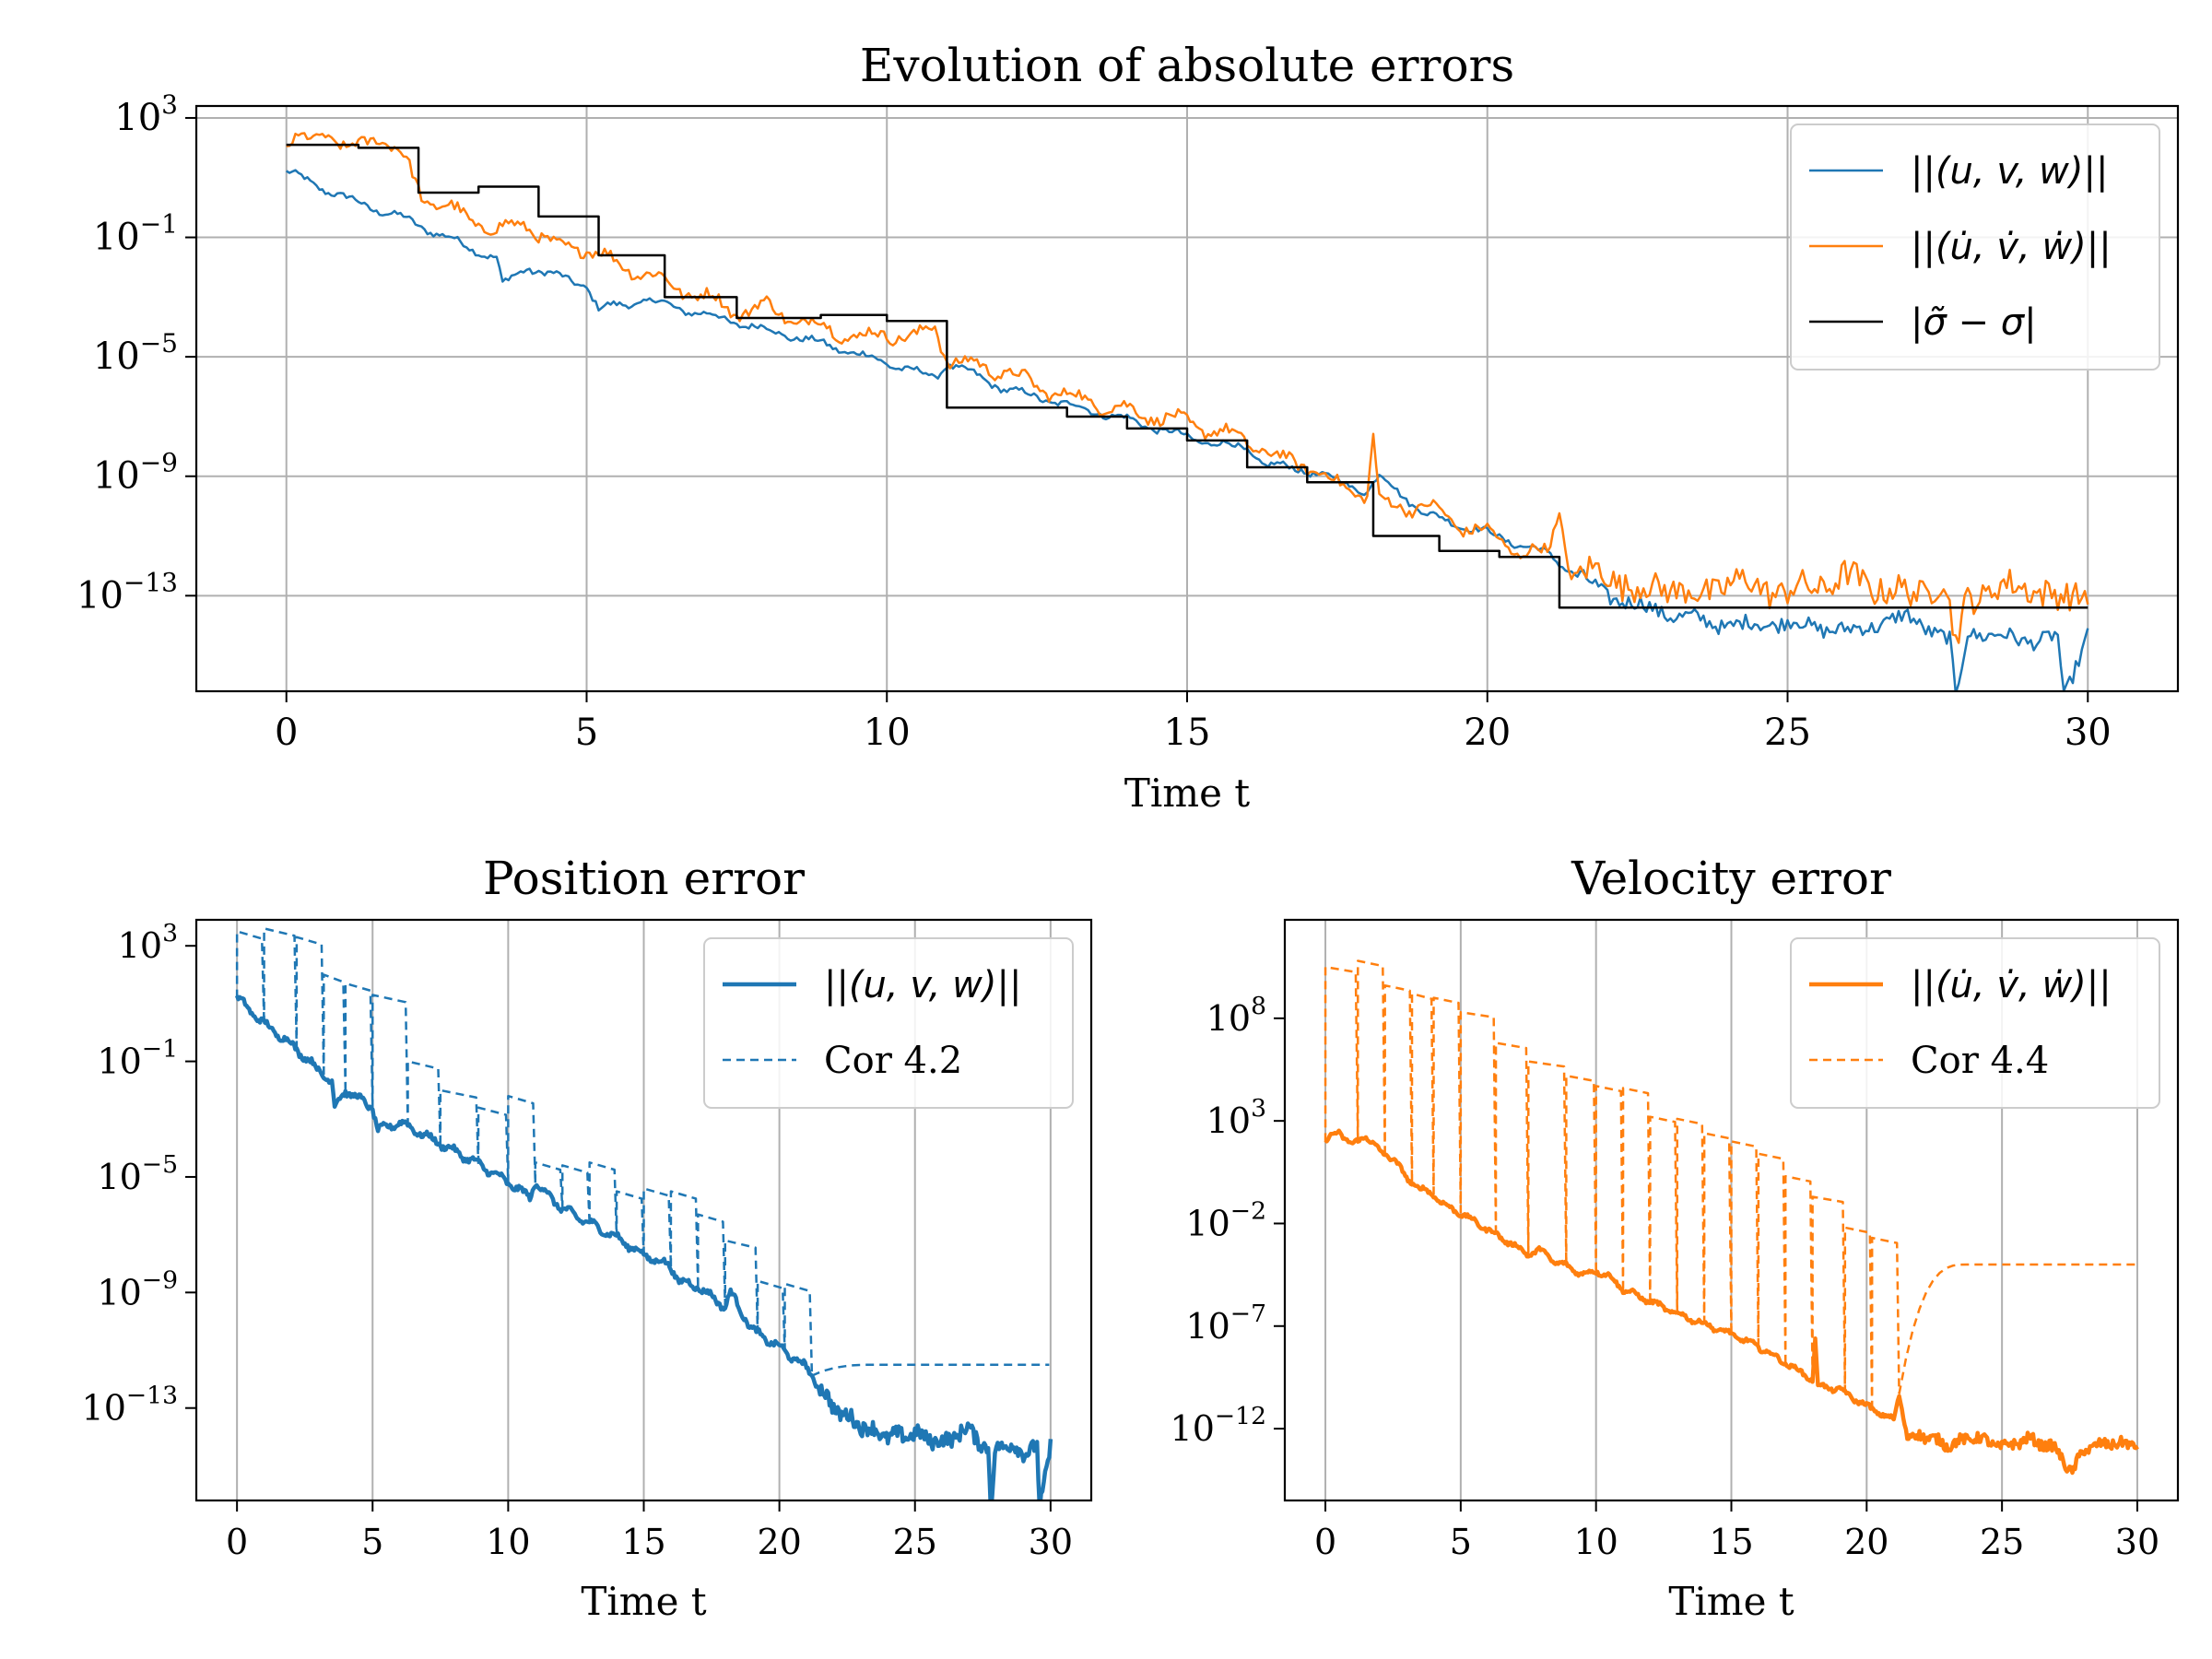 Image resolution: width=2212 pixels, height=1659 pixels. I want to click on y-tick-label: 10⁻², so click(1225, 1219).